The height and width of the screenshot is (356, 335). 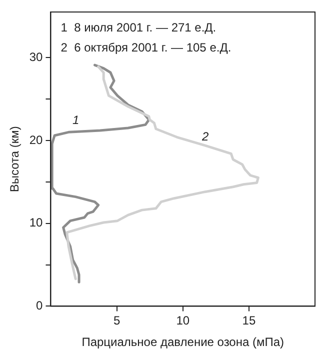 I want to click on y-tick-label: 20, so click(x=36, y=139).